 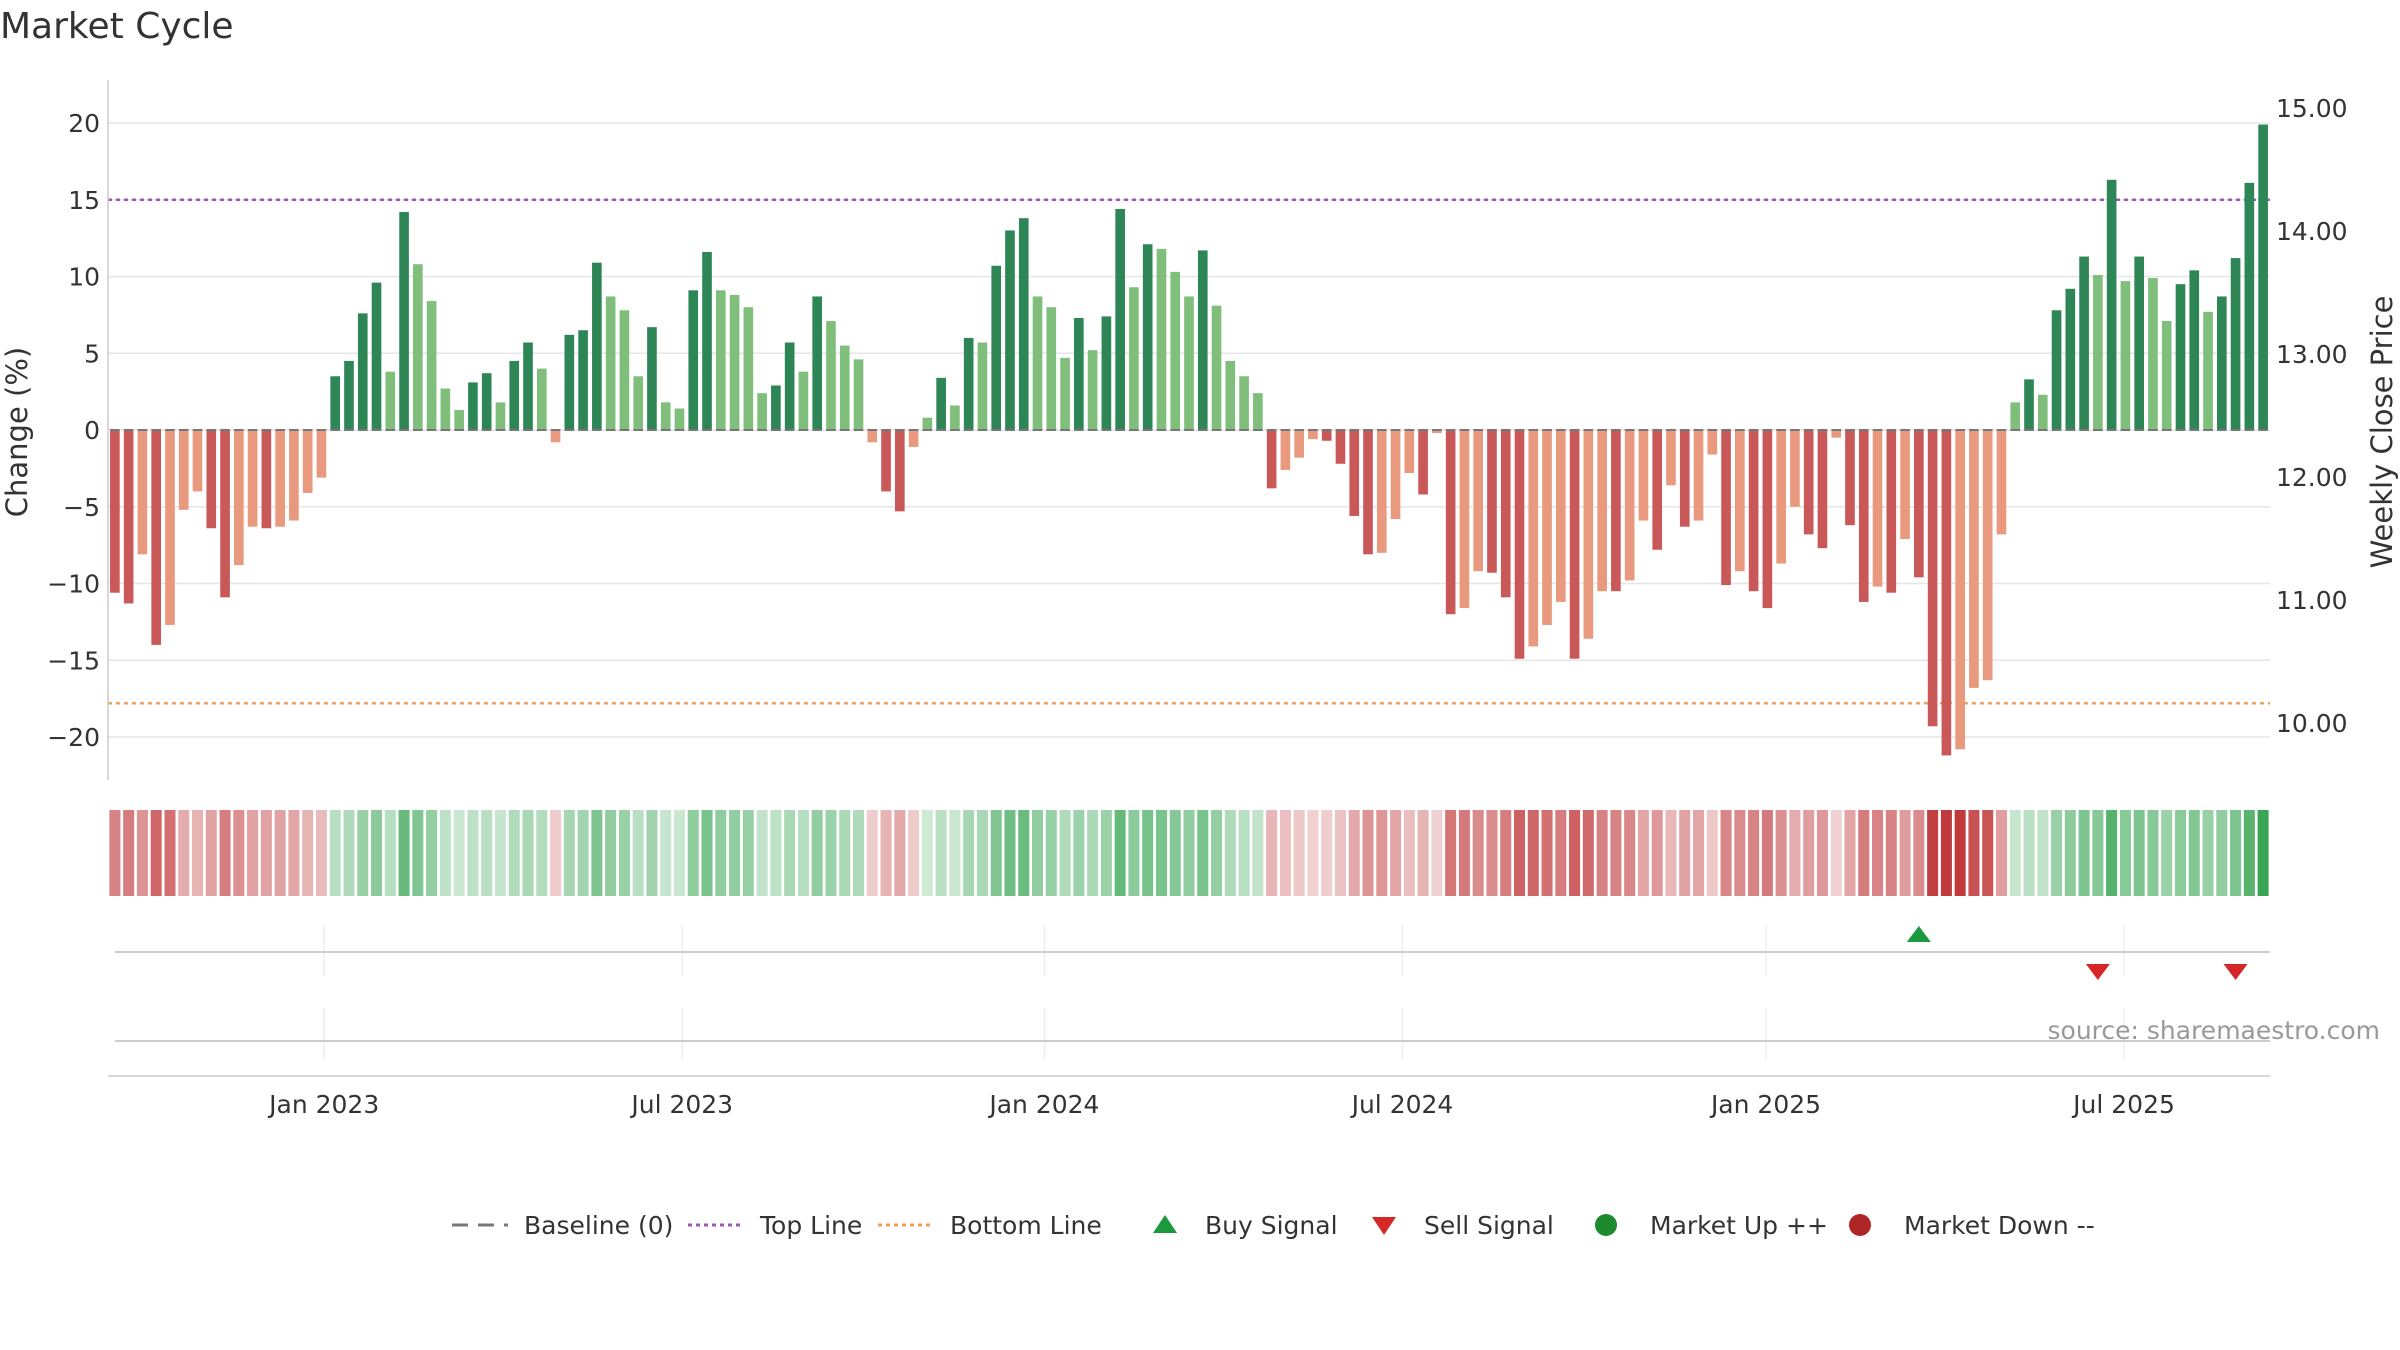 I want to click on legend-label: Market Up ++, so click(x=1739, y=1225).